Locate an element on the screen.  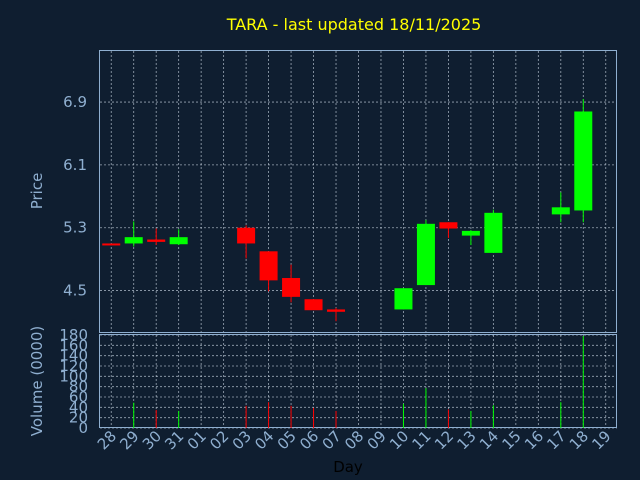
chart-title: TARA - last updated 18/11/2025 is located at coordinates (354, 24).